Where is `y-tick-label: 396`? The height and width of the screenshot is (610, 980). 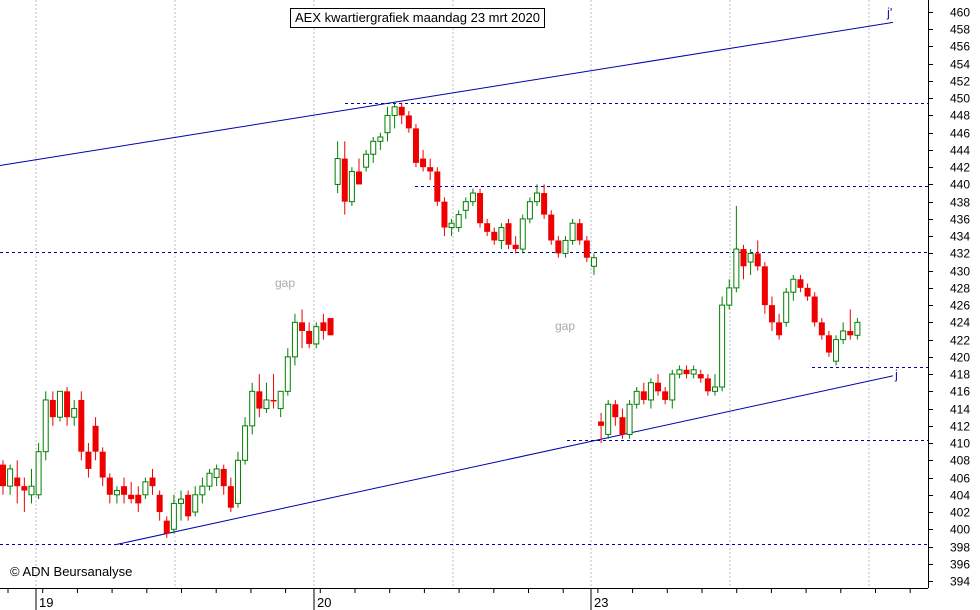
y-tick-label: 396 is located at coordinates (960, 565).